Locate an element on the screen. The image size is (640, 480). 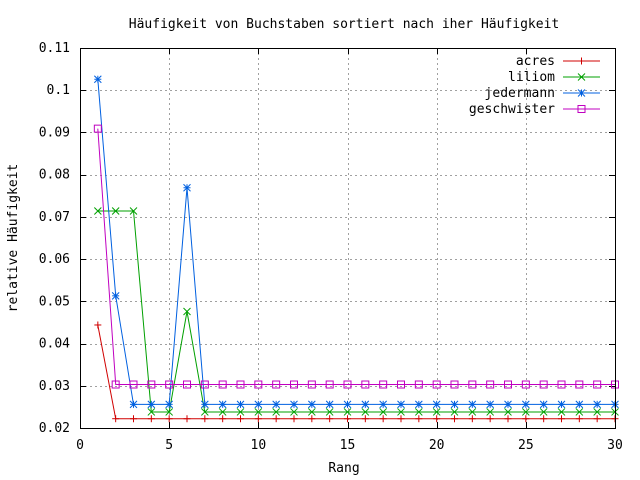
x-tick-label: 10 is located at coordinates (259, 445).